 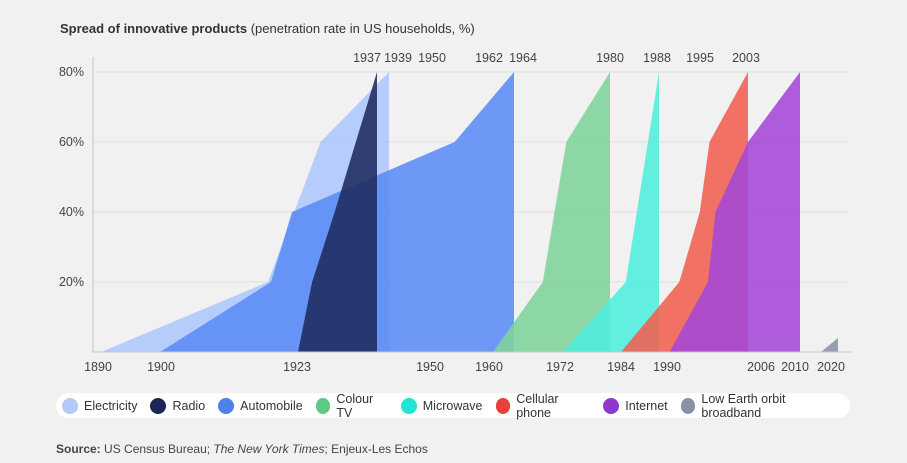 What do you see at coordinates (489, 58) in the screenshot?
I see `top-year-label: 1962` at bounding box center [489, 58].